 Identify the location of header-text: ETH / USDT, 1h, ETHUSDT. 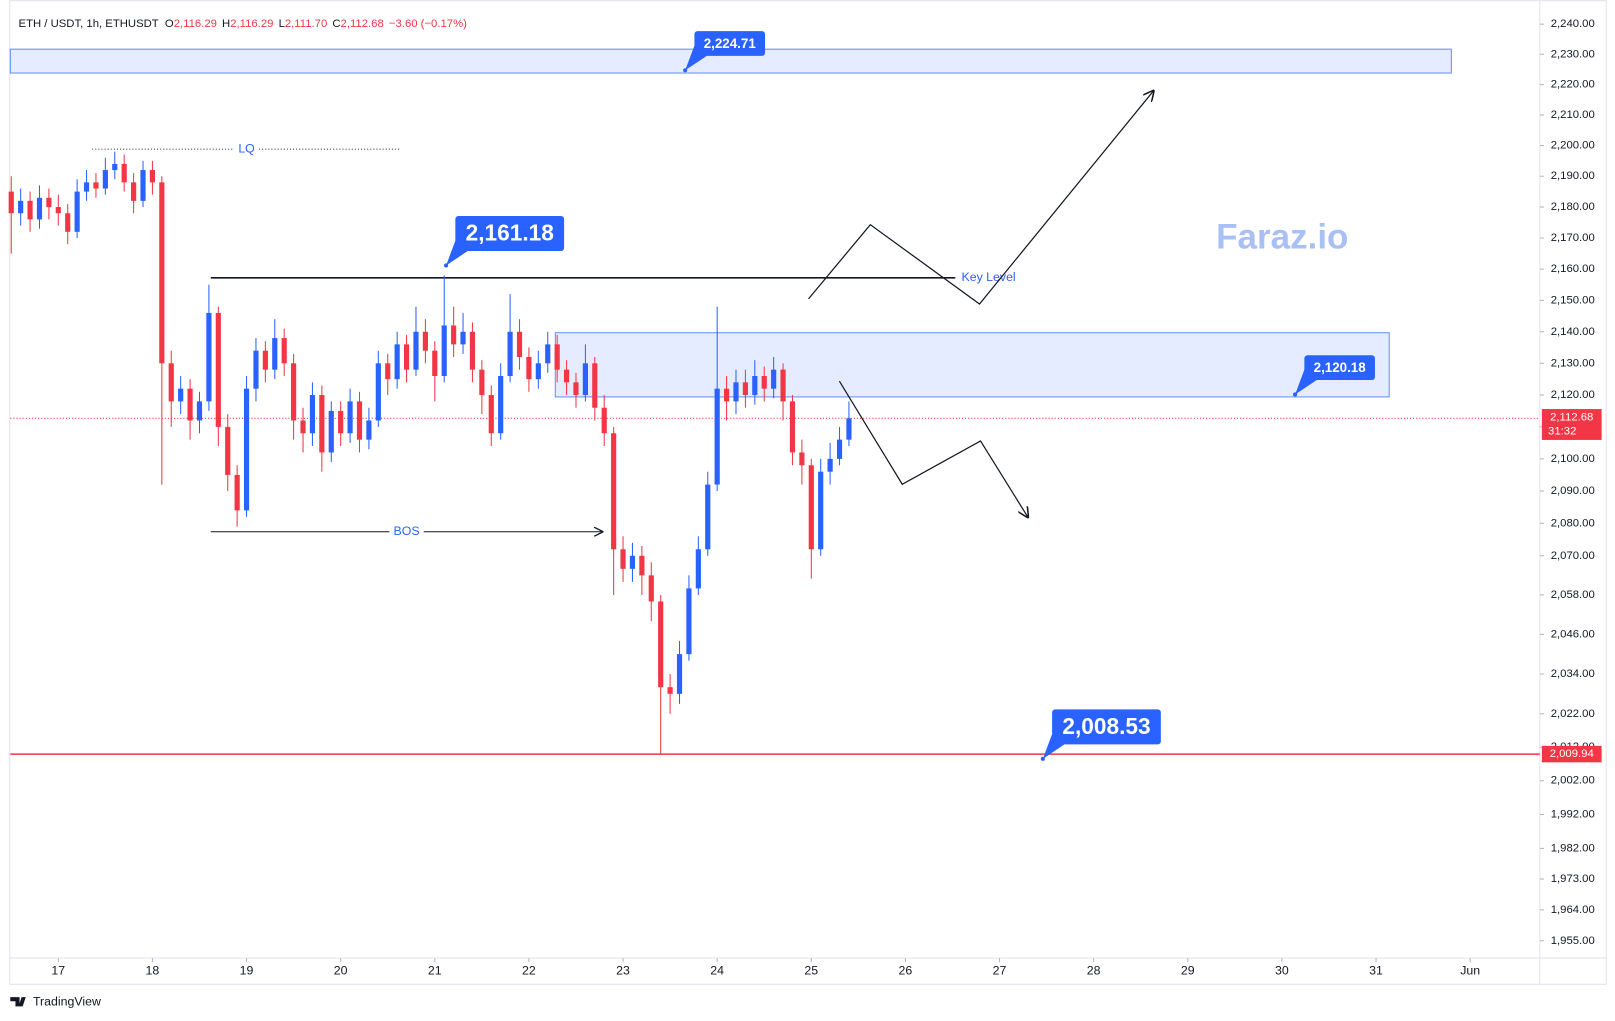
(89, 24).